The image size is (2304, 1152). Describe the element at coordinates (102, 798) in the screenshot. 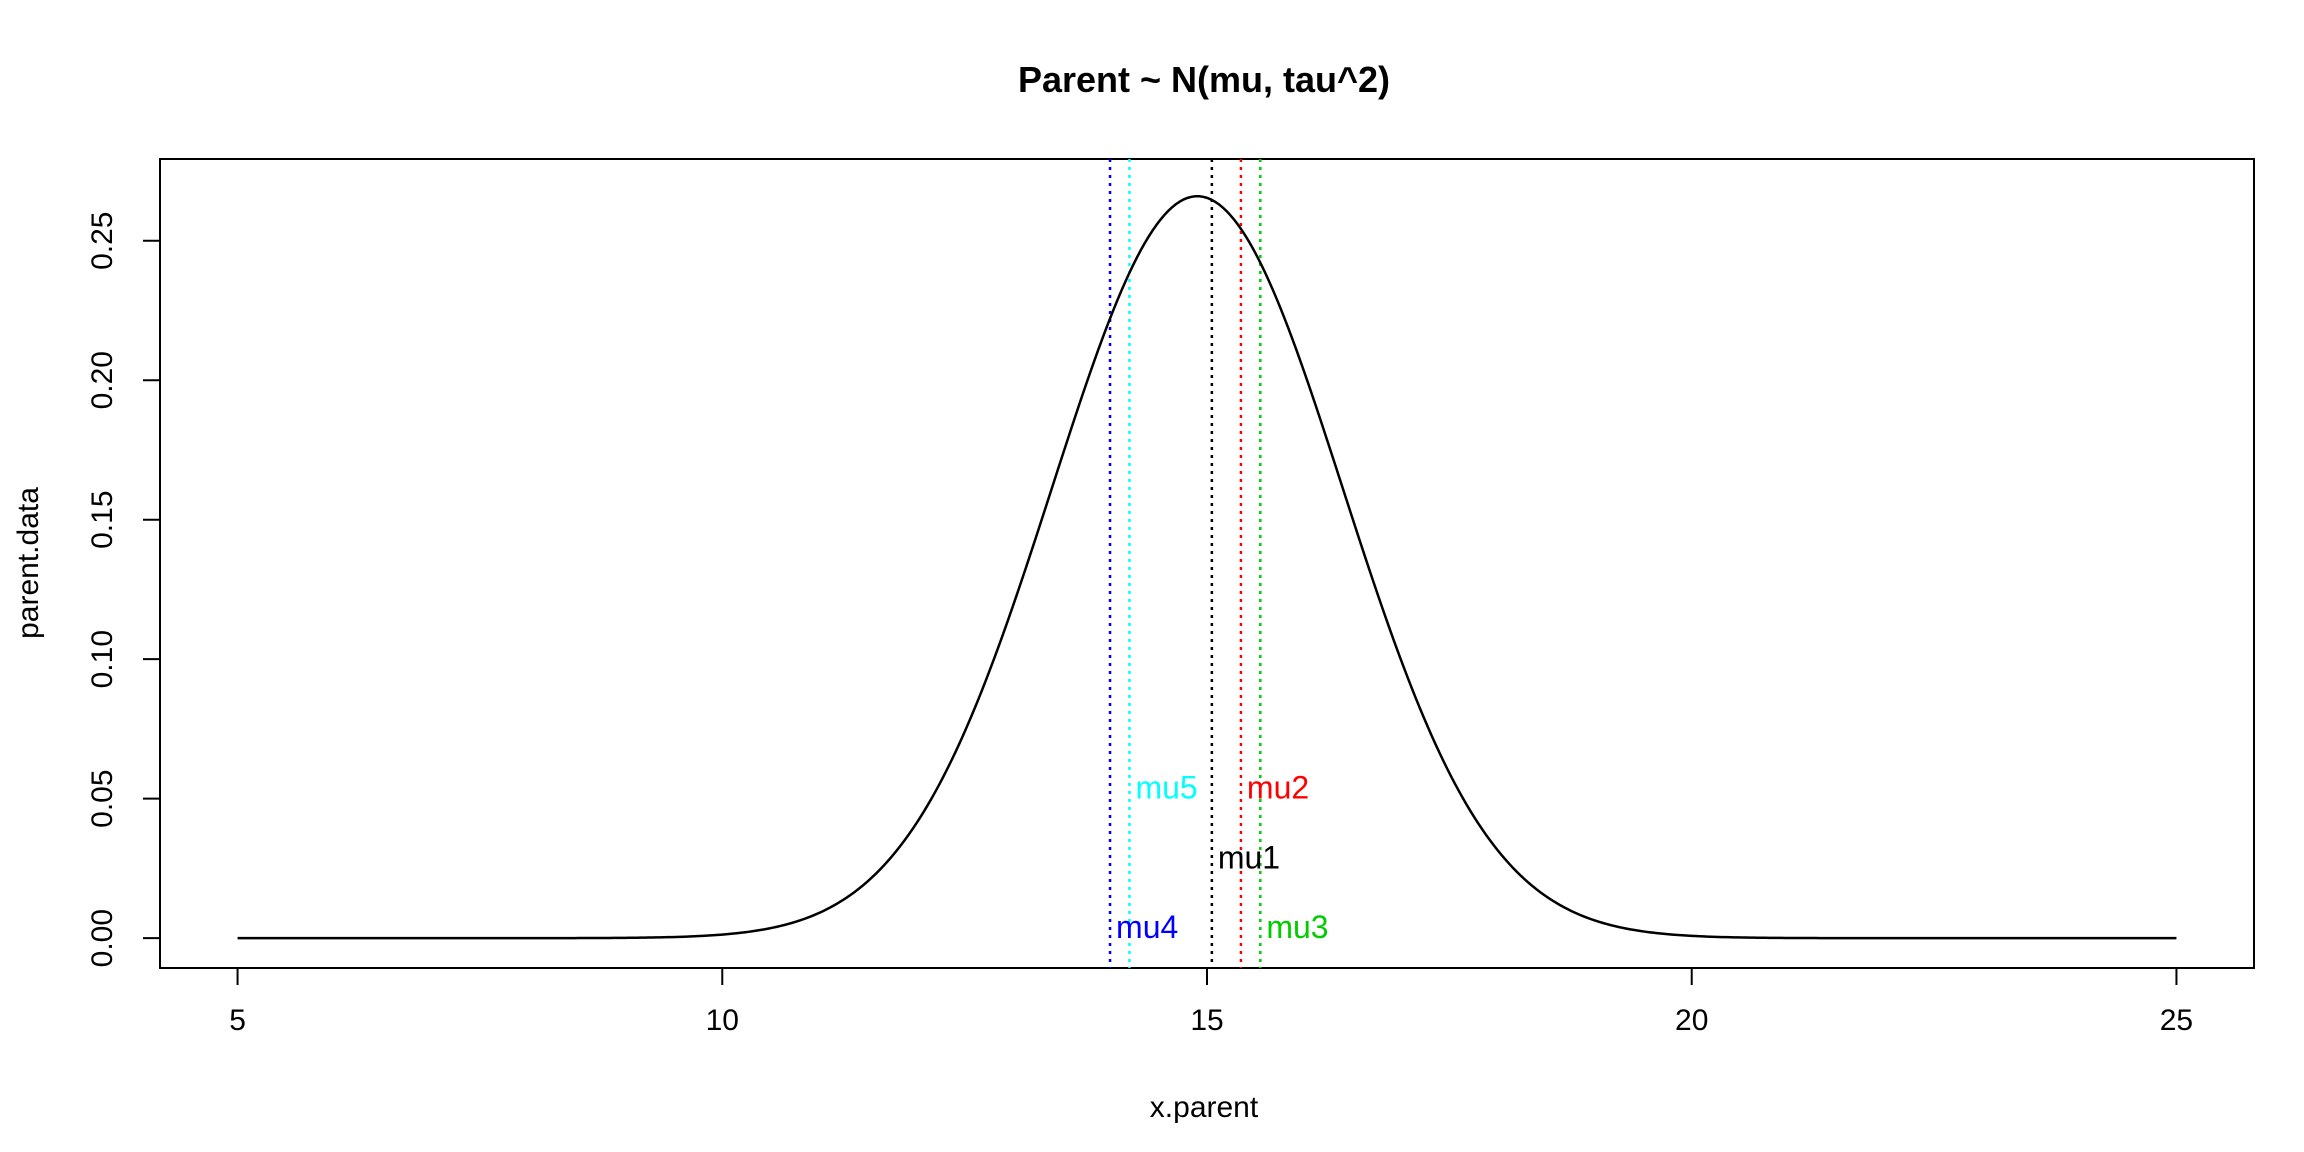

I see `y-tick-label: 0.05` at that location.